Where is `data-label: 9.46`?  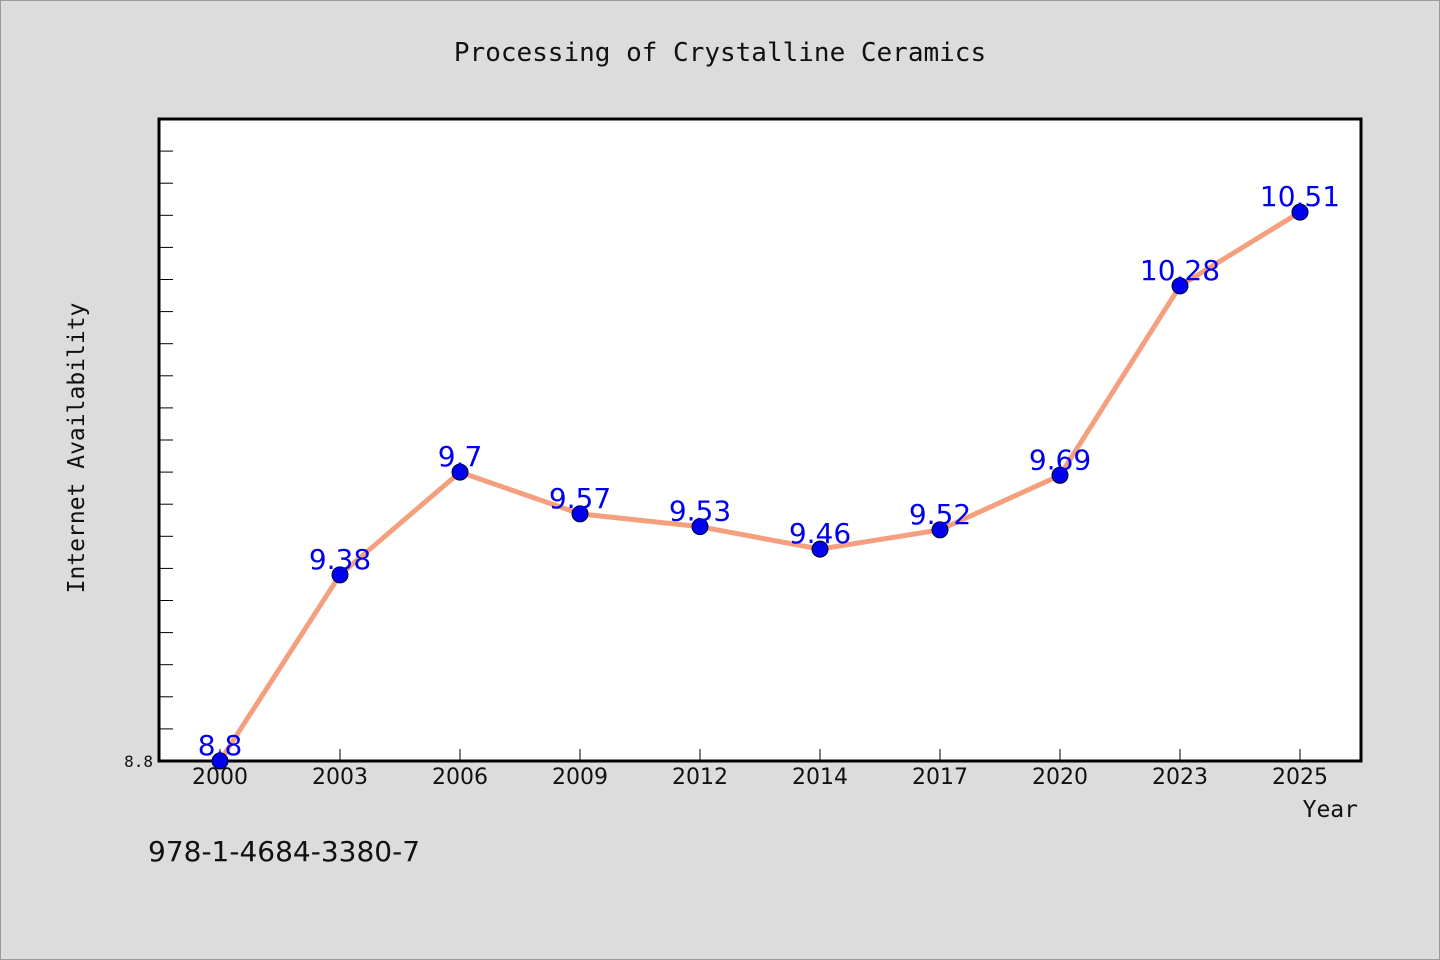
data-label: 9.46 is located at coordinates (820, 533).